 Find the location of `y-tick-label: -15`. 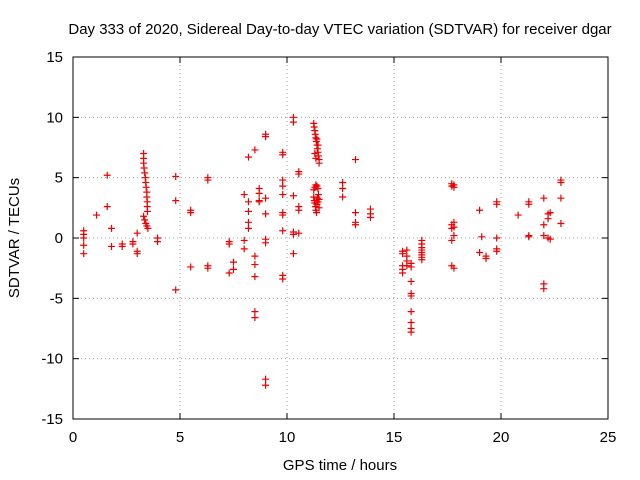

y-tick-label: -15 is located at coordinates (52, 419).